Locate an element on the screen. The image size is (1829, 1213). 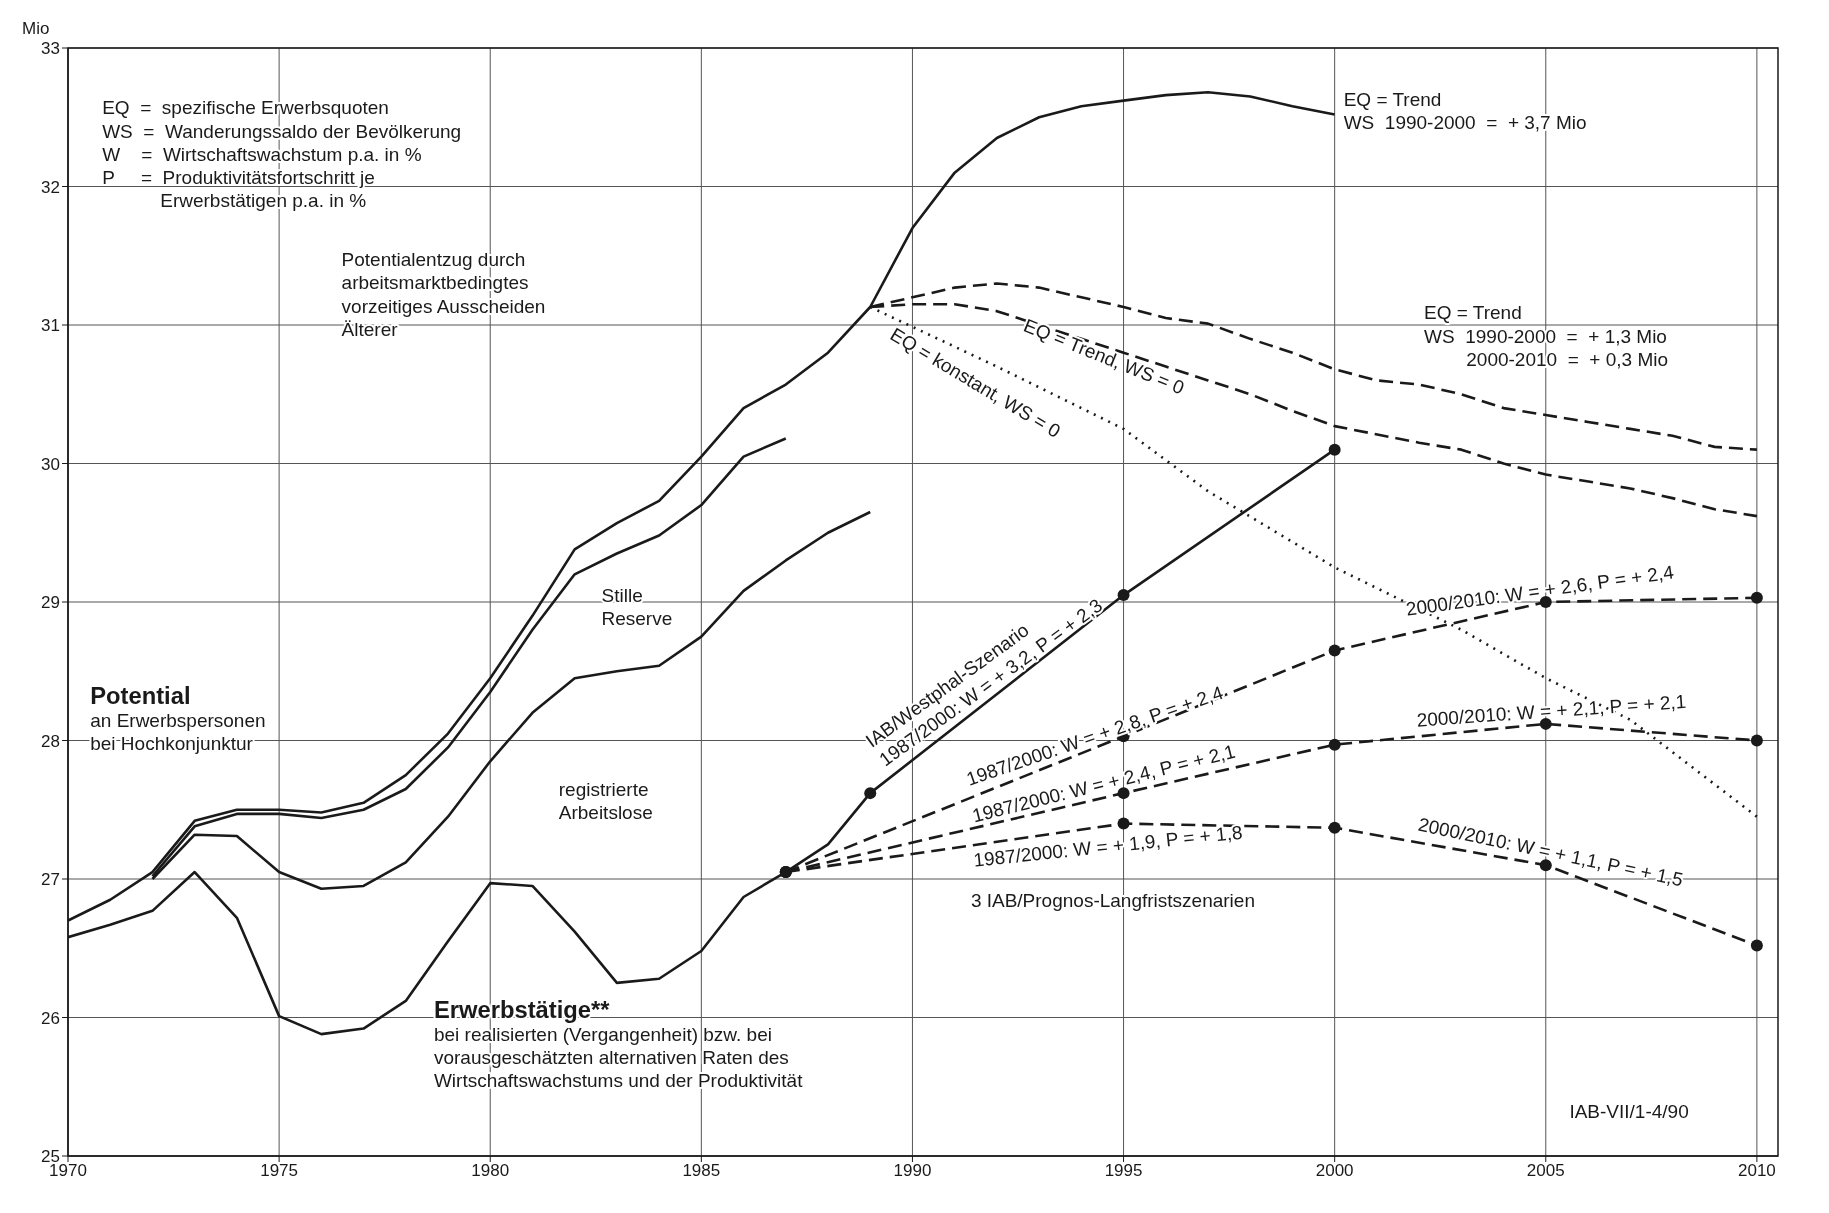
y-tick-label: 27 is located at coordinates (50, 880).